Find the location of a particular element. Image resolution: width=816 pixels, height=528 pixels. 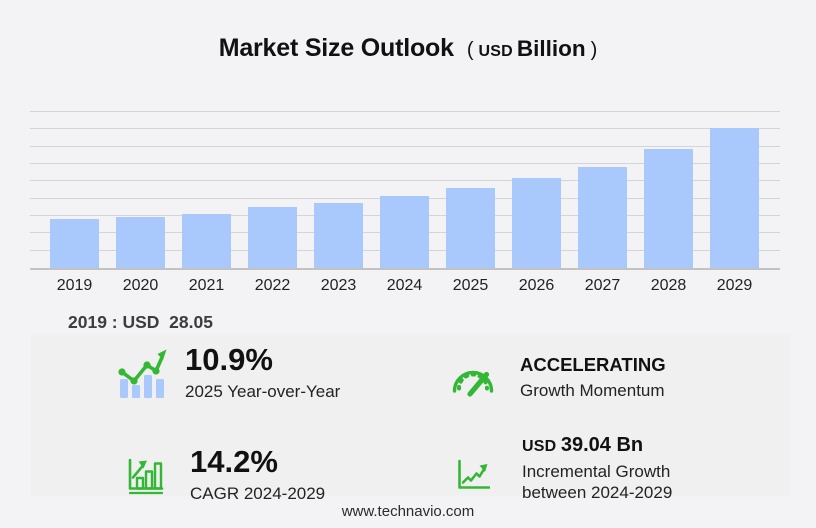

stat-year-over-year: 10.9% 2025 Year-over-Year is located at coordinates (229, 372).